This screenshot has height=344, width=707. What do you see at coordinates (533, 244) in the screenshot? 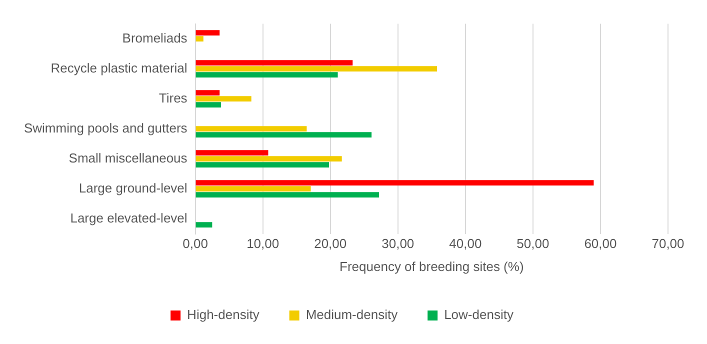
I see `x-tick-label: 50,00` at bounding box center [533, 244].